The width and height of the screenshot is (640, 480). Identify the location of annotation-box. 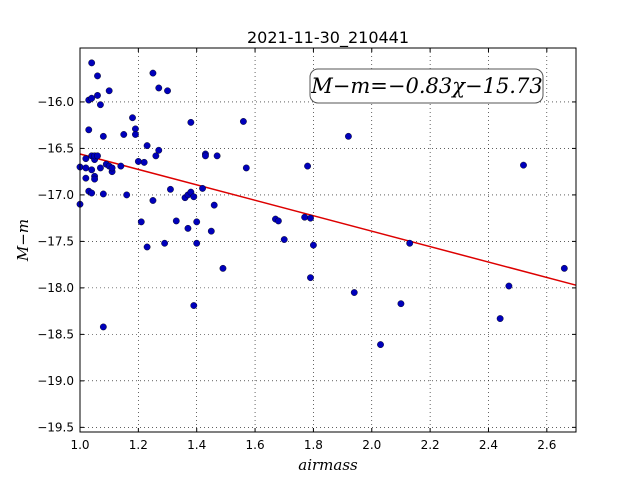
(426, 86).